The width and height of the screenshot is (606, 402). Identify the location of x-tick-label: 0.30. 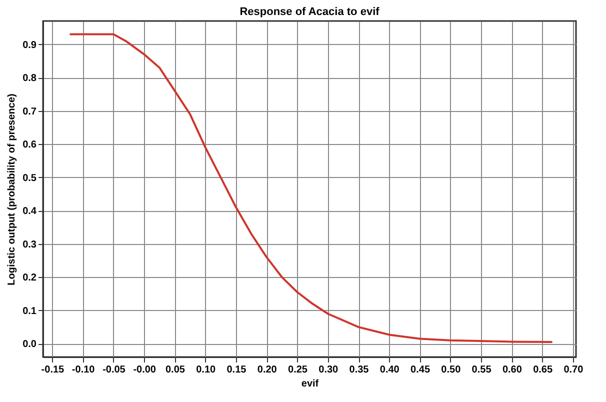
(328, 370).